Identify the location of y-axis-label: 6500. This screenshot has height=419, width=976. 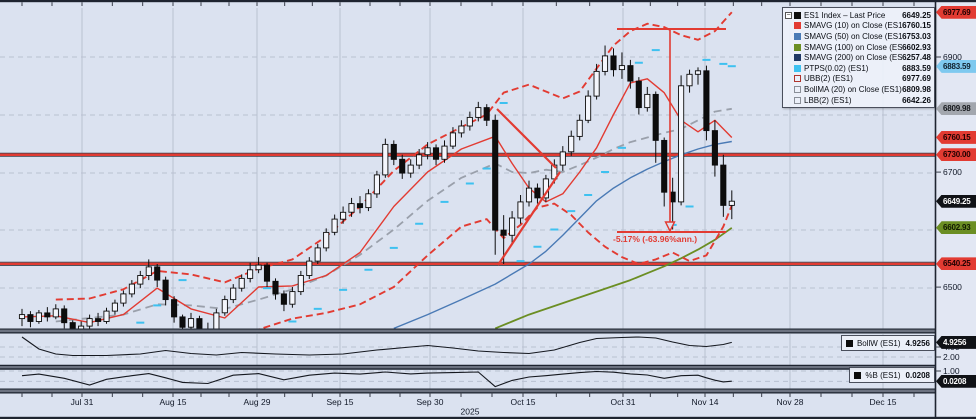
(952, 287).